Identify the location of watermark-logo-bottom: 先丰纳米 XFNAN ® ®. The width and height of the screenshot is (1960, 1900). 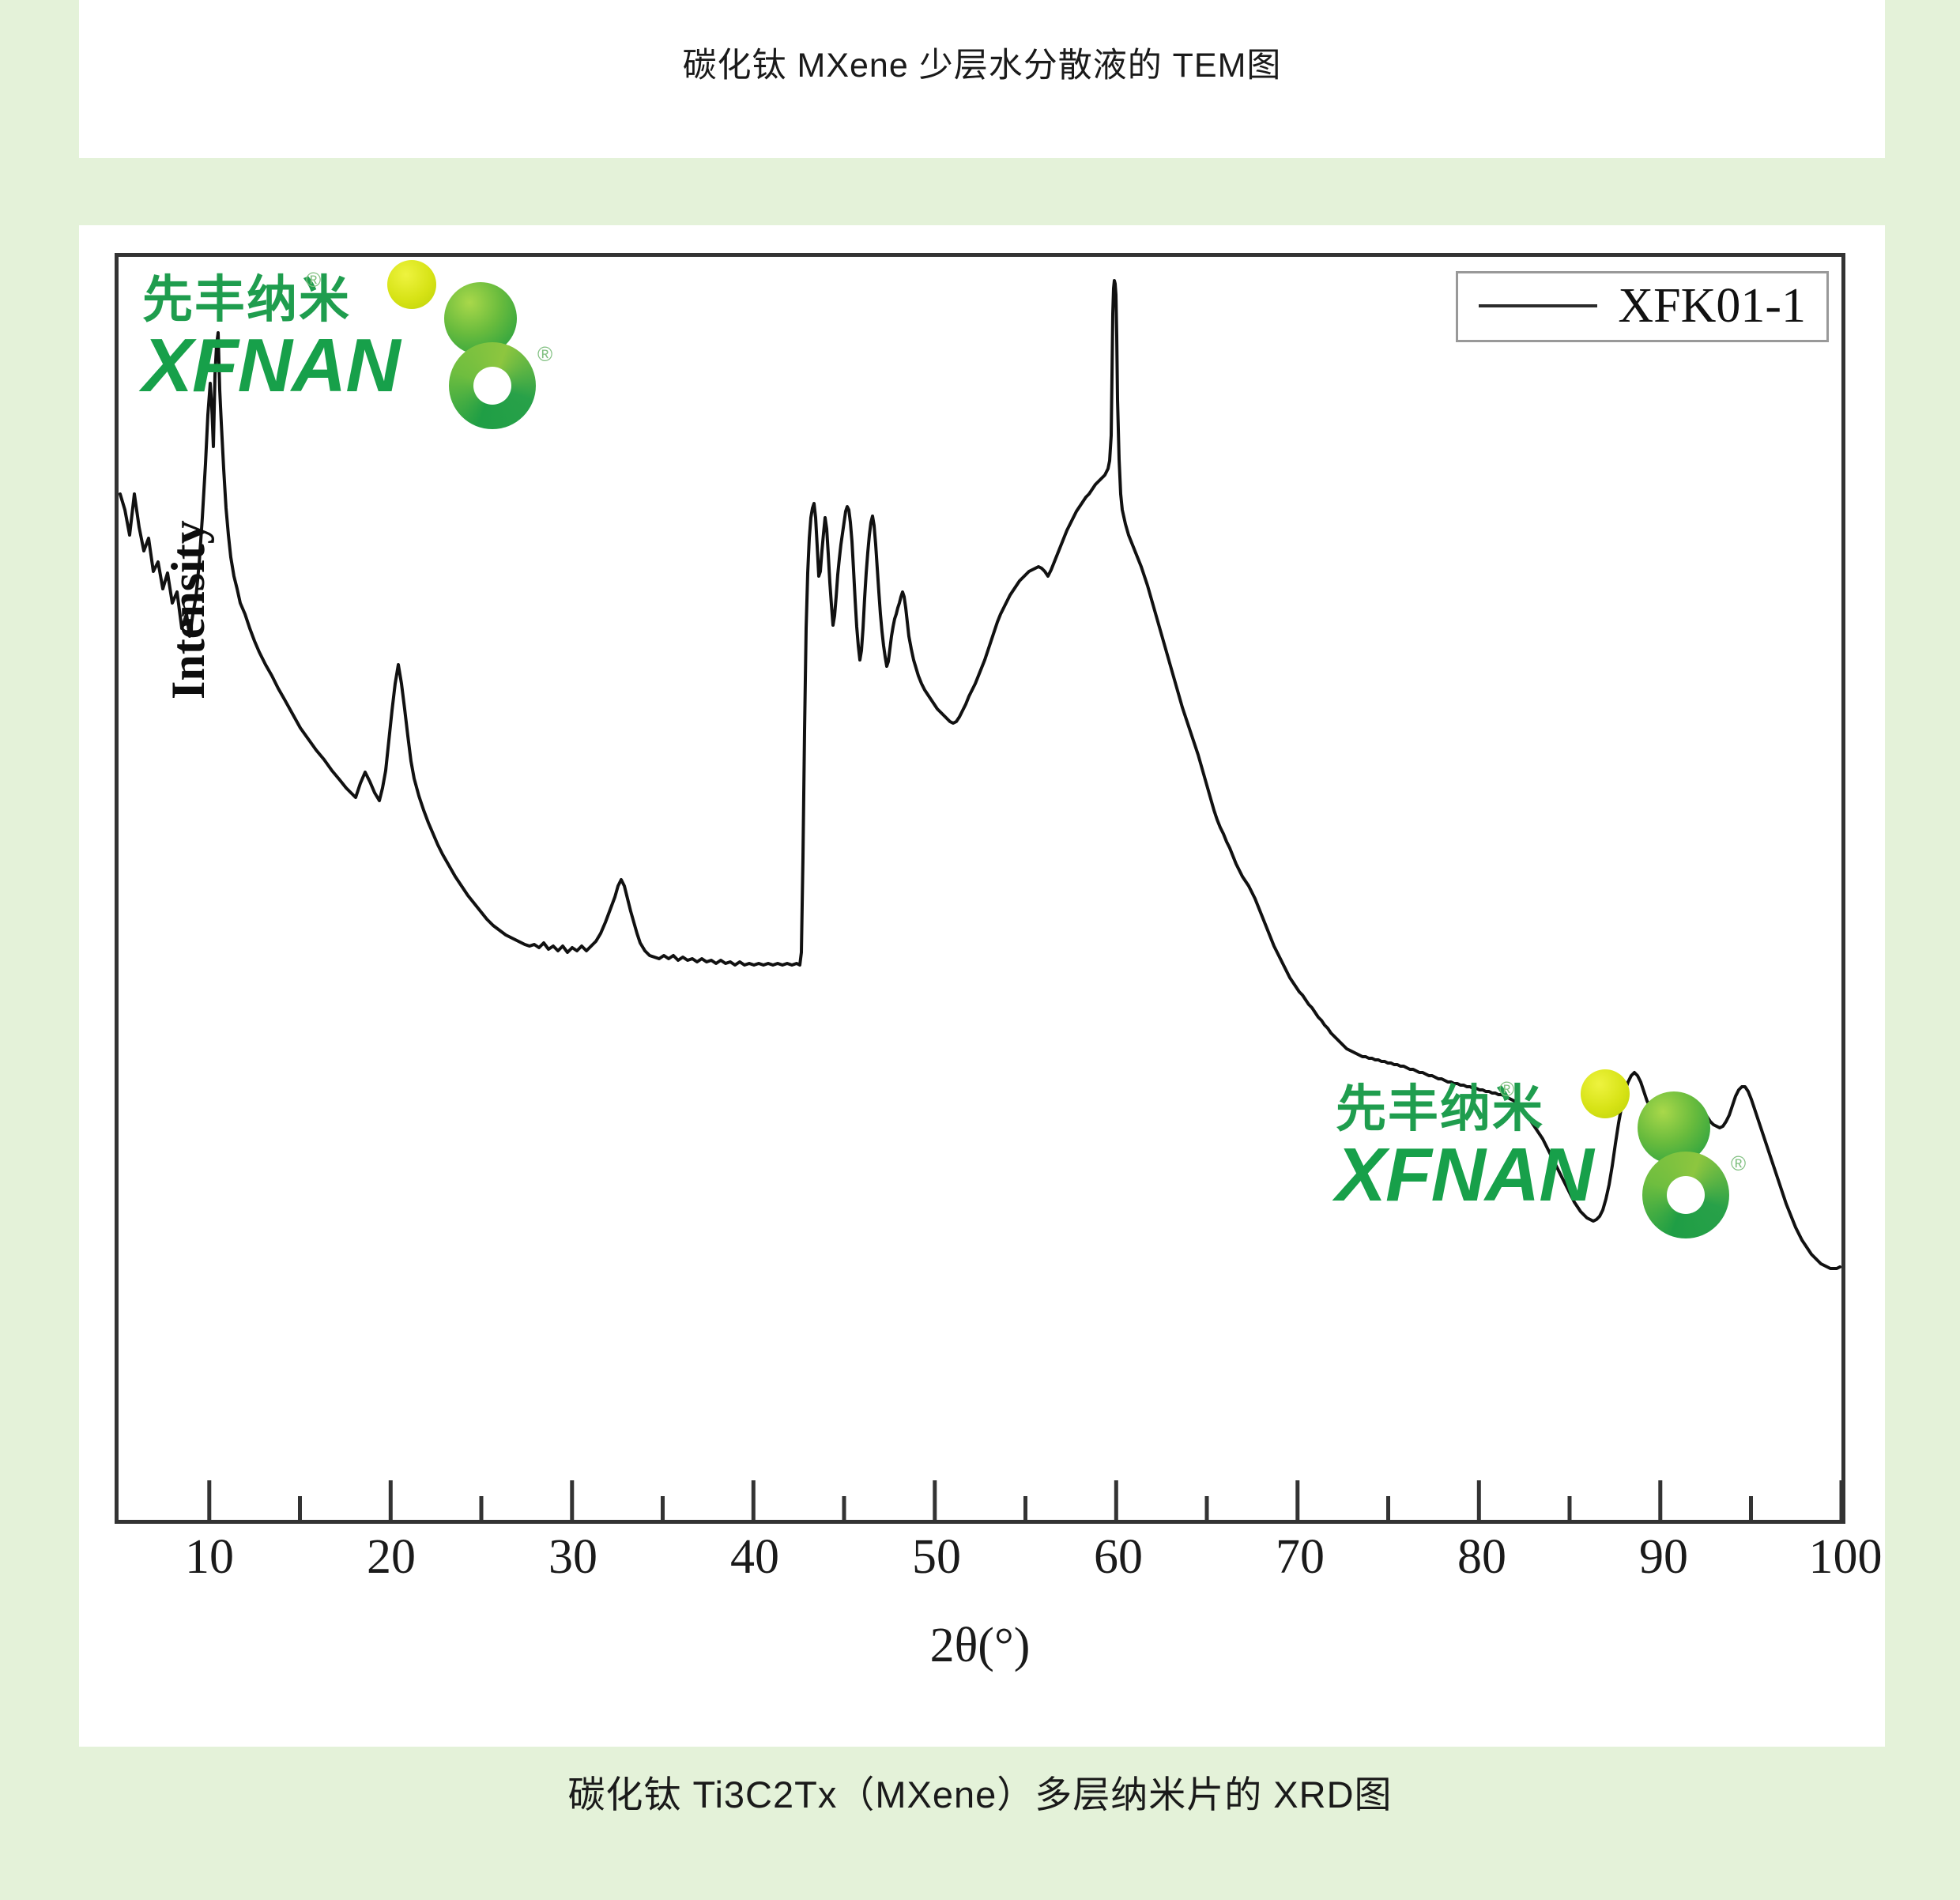
(1541, 1153).